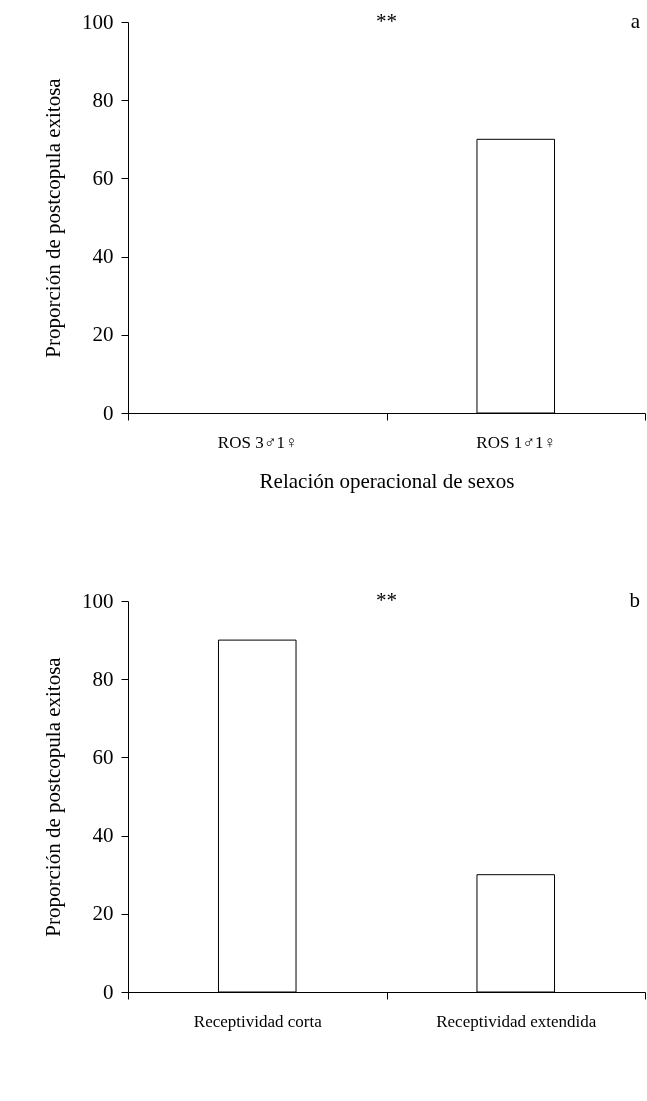 This screenshot has width=647, height=1101. I want to click on x-tick-label: Receptividad extendida, so click(516, 1021).